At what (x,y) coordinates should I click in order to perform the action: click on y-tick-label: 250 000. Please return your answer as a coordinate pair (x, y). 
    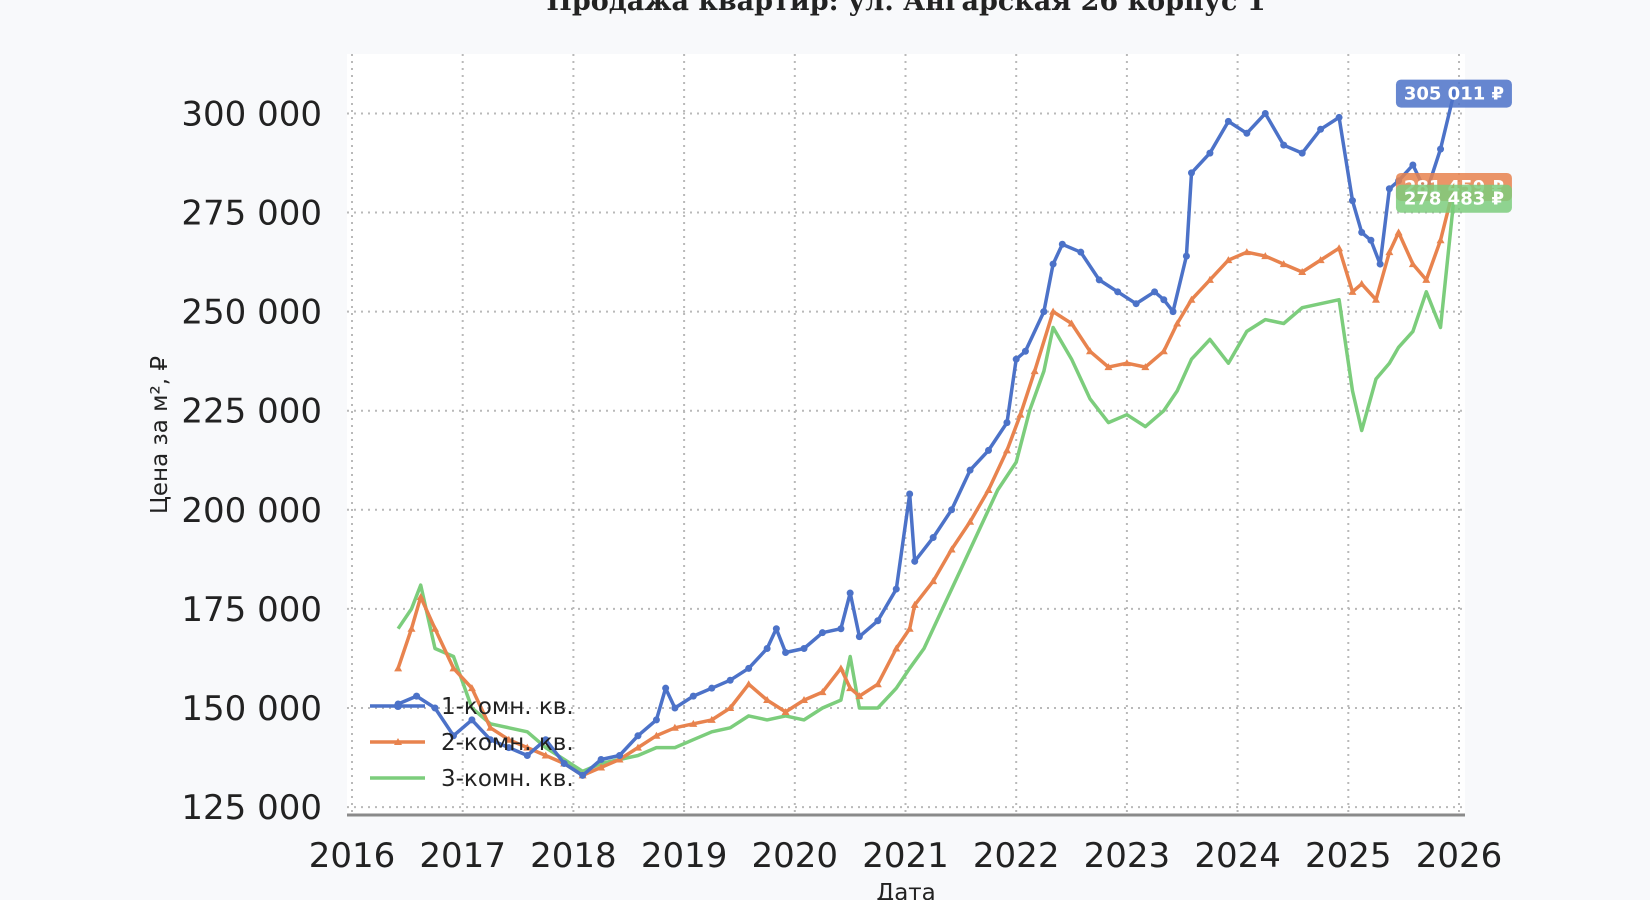
    Looking at the image, I should click on (251, 313).